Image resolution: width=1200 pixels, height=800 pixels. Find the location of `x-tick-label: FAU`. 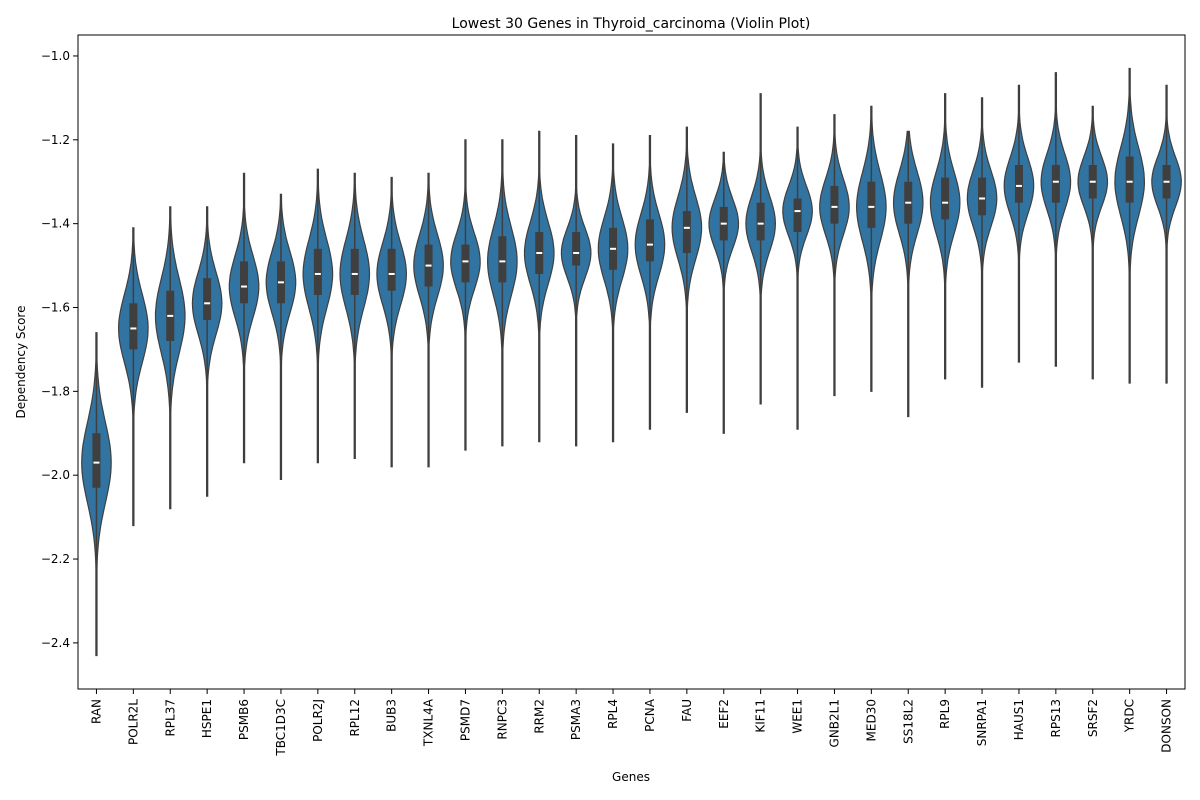

x-tick-label: FAU is located at coordinates (687, 710).